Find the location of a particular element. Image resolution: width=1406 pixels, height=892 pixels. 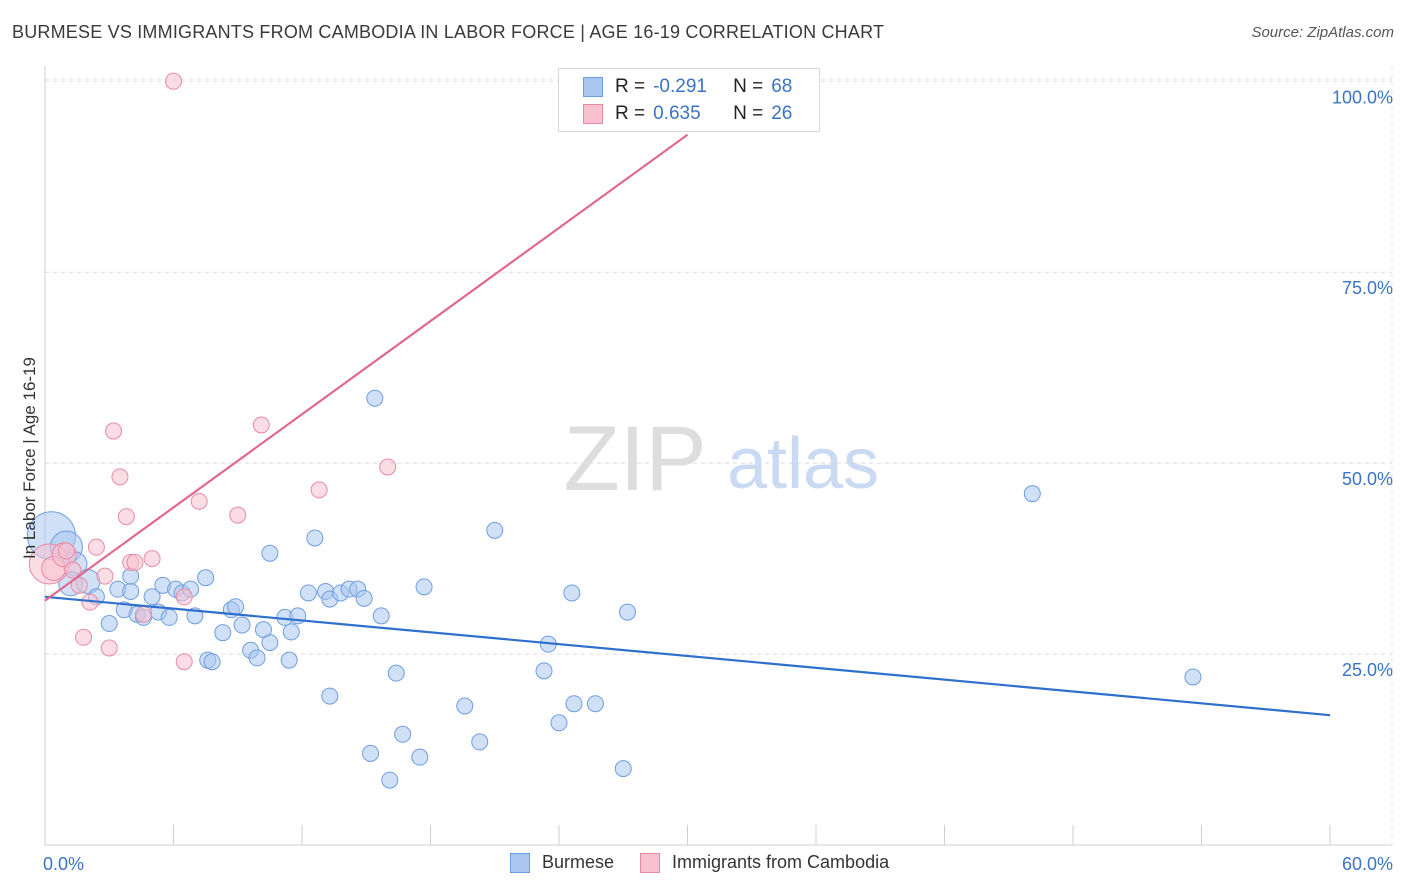

y-tick-label: 75.0% is located at coordinates (1367, 288).